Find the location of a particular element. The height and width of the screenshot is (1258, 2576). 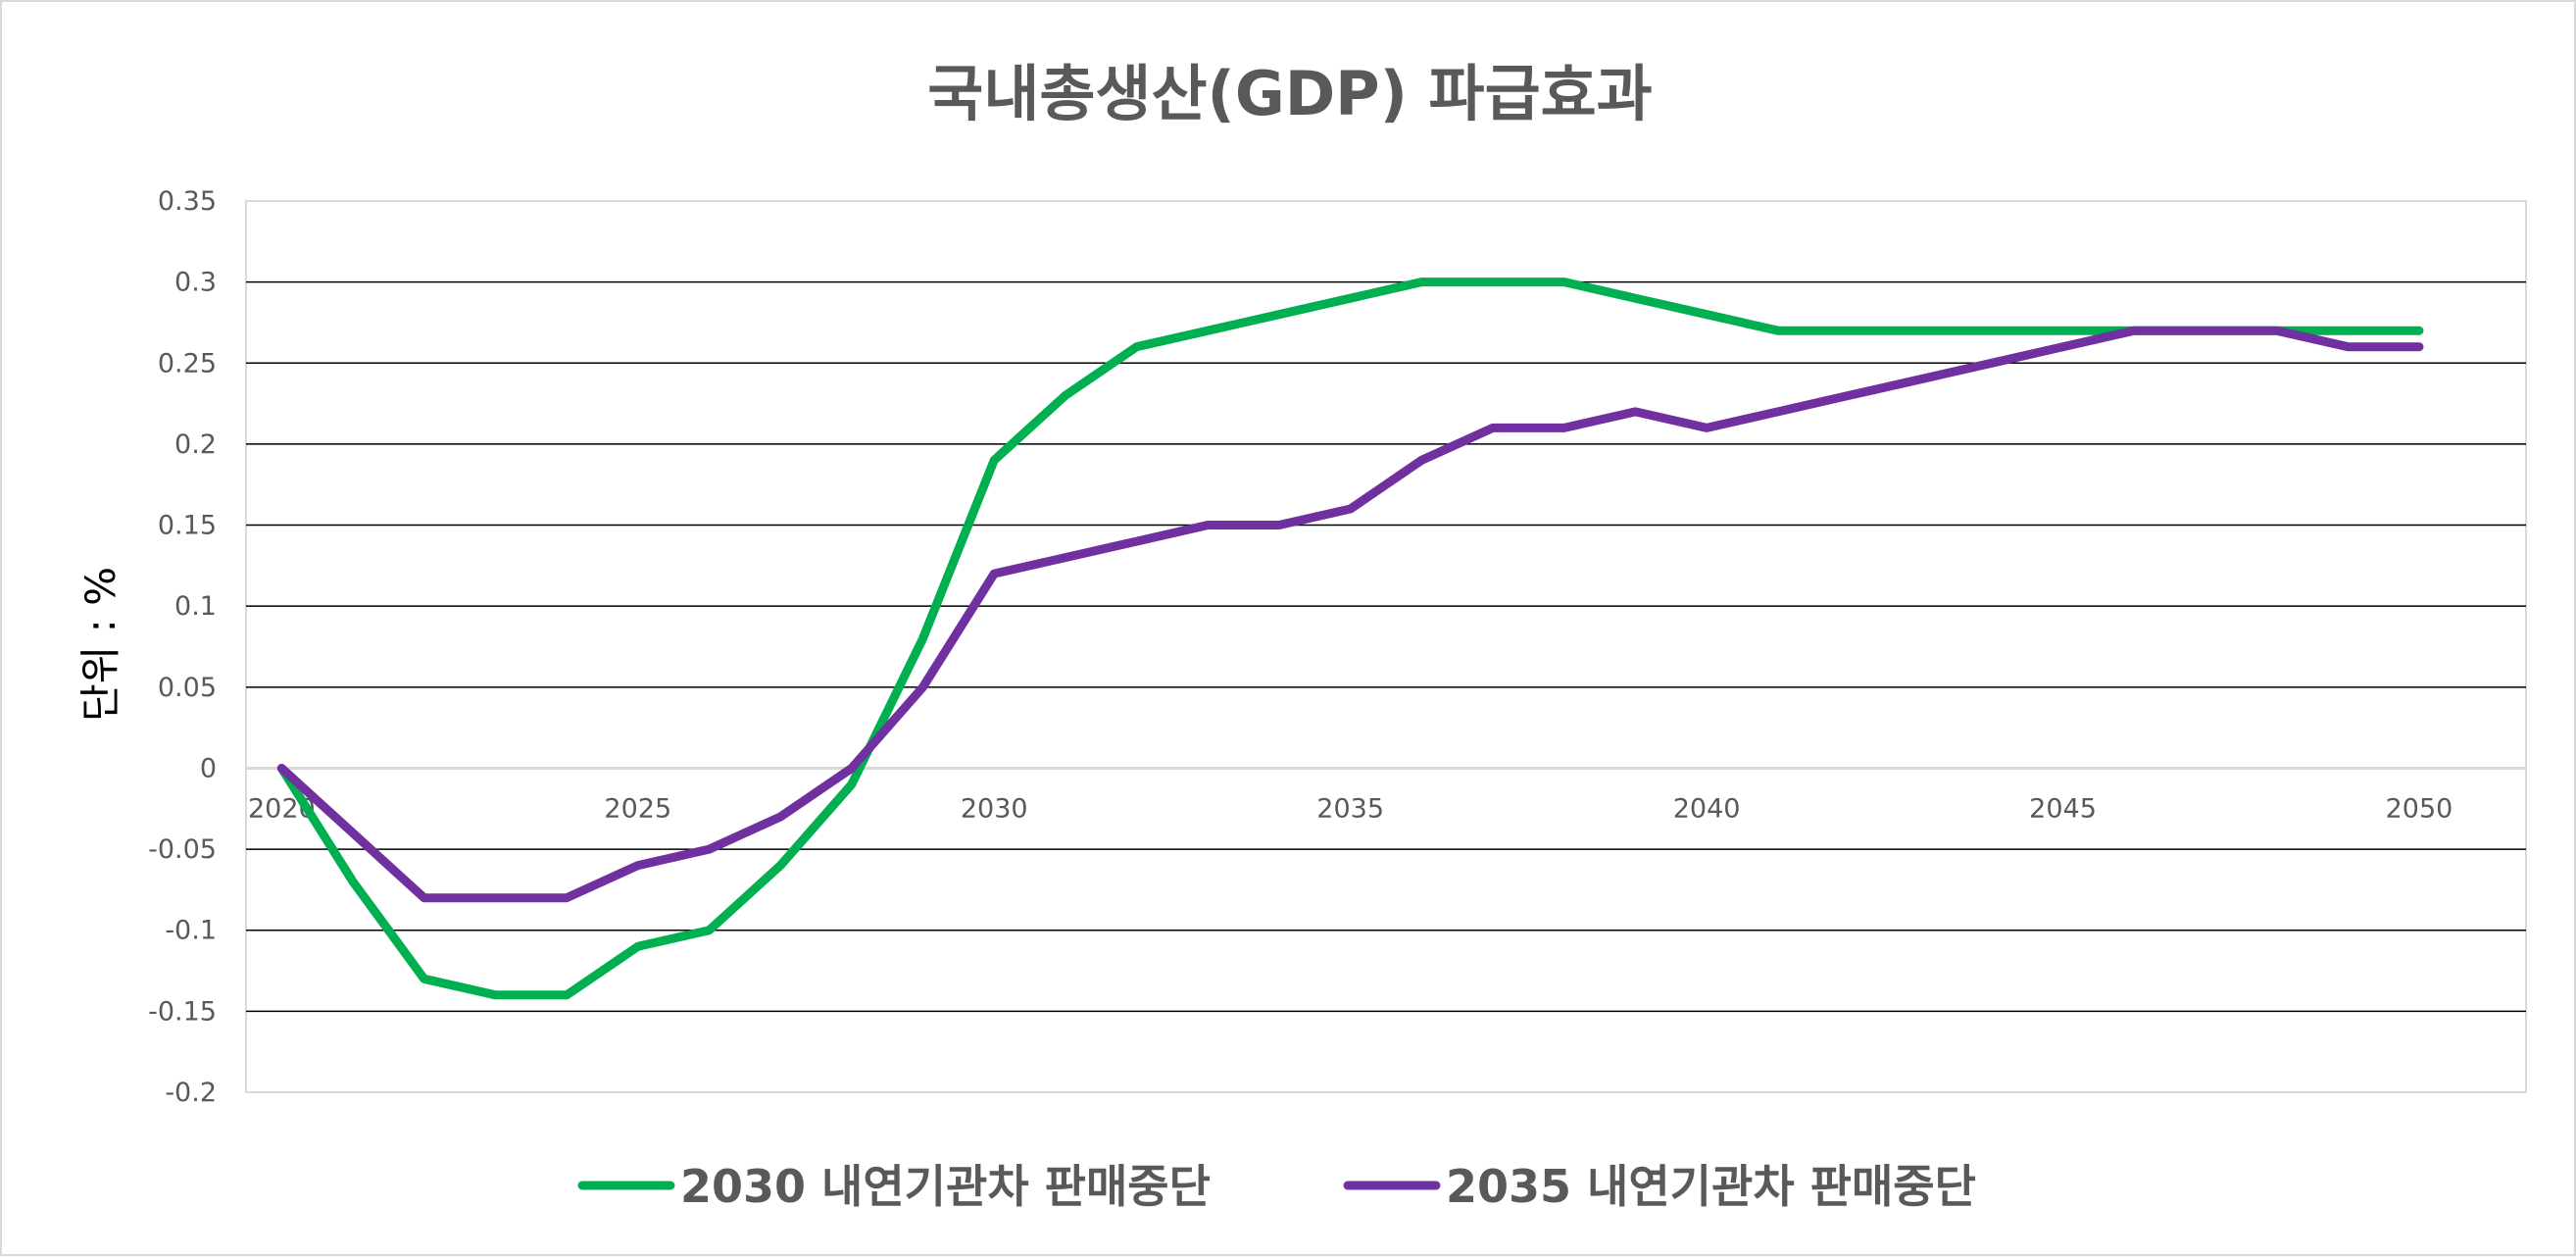

x-tick-label: 2050 is located at coordinates (2419, 809).